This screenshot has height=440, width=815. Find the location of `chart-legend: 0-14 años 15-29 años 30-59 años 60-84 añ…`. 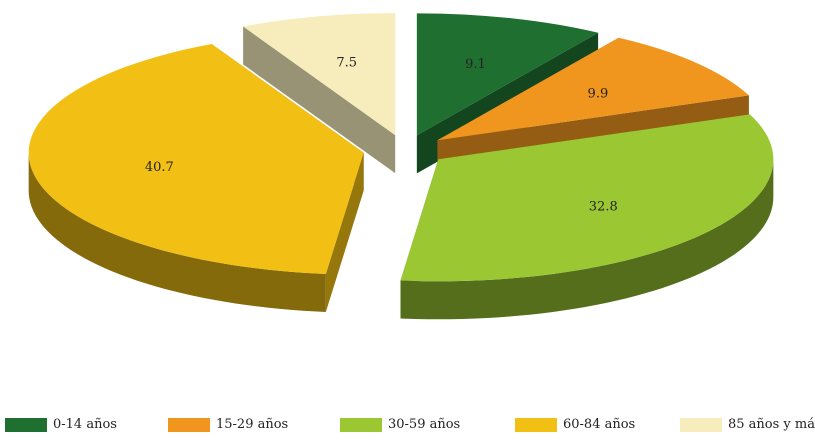

chart-legend: 0-14 años 15-29 años 30-59 años 60-84 añ… is located at coordinates (407, 428).